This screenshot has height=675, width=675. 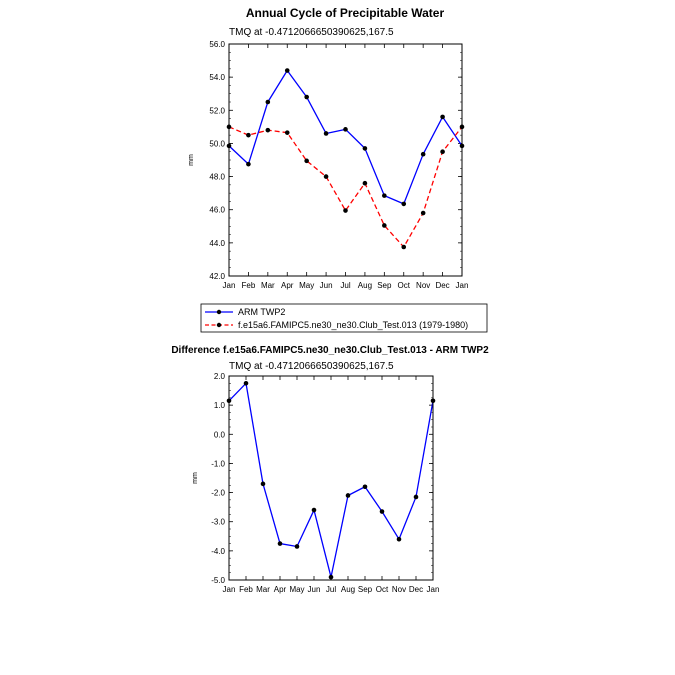 I want to click on chart1-ylabel: mm, so click(x=191, y=160).